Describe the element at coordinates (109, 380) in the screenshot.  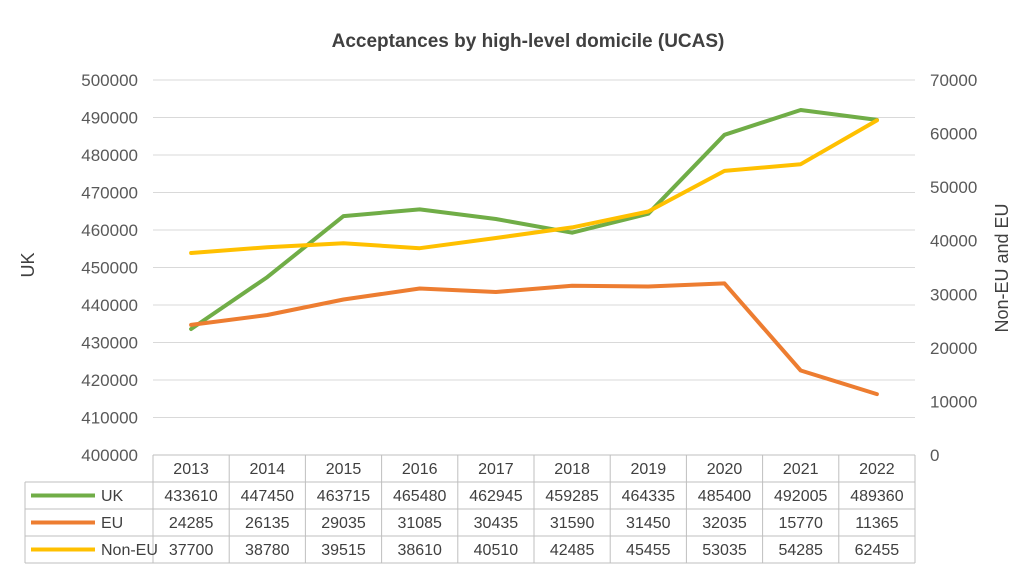
I see `y-tick-label: 420000` at that location.